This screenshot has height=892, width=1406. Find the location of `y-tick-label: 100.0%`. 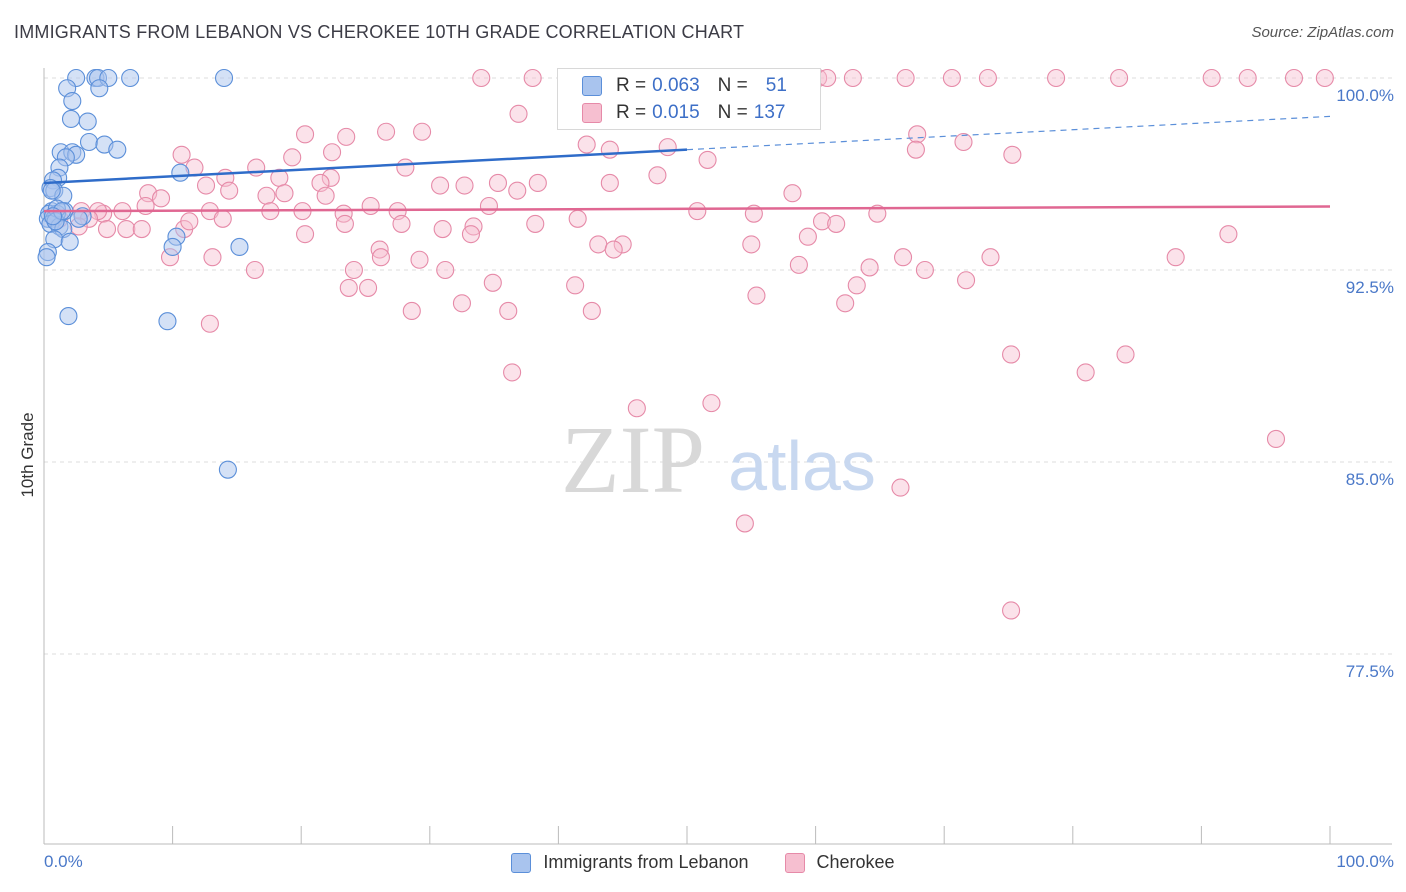

y-tick-label: 100.0% is located at coordinates (1365, 95).